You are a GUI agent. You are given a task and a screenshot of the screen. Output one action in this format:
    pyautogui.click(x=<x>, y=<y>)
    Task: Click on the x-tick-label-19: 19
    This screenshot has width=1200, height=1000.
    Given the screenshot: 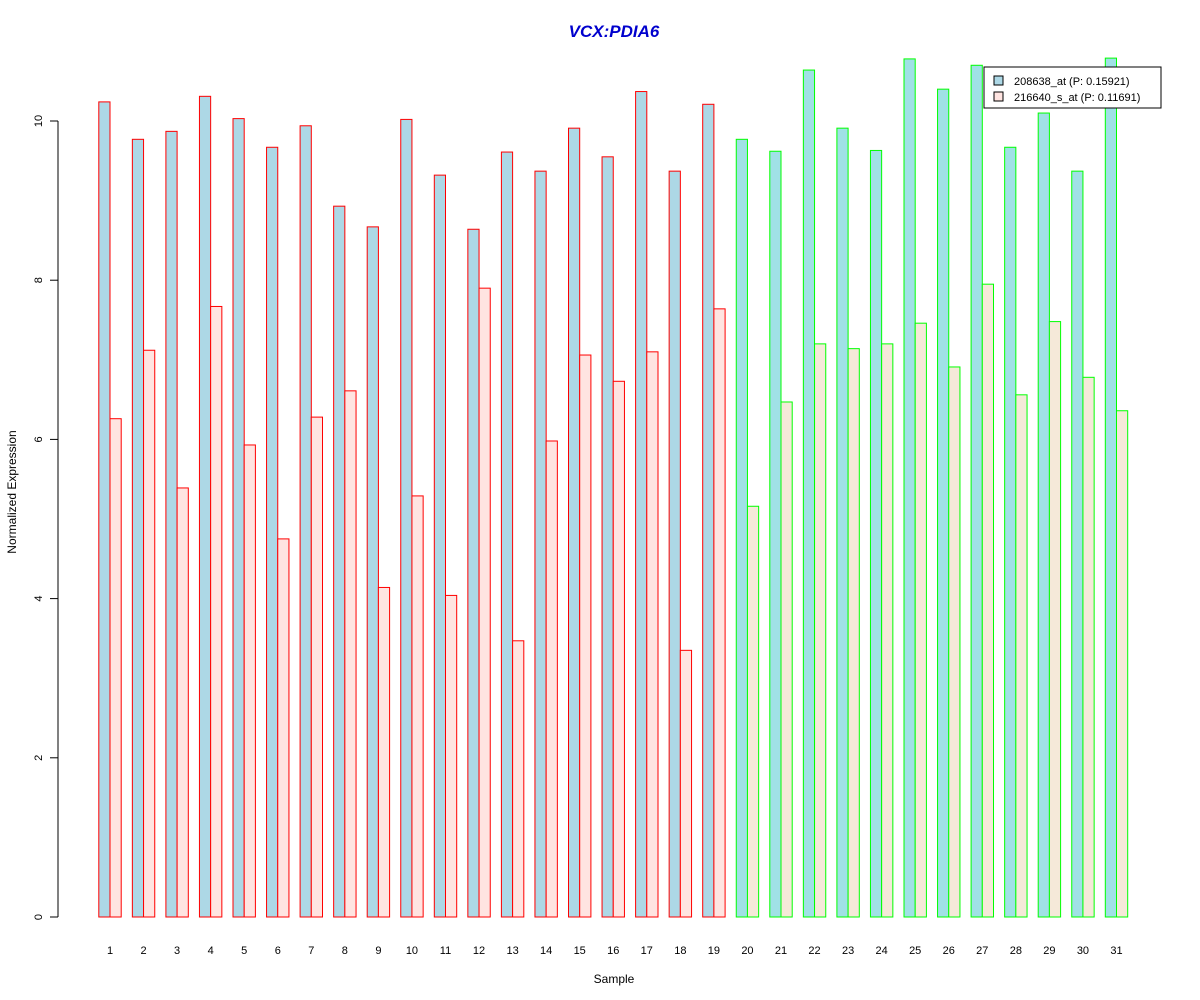 What is the action you would take?
    pyautogui.click(x=714, y=951)
    